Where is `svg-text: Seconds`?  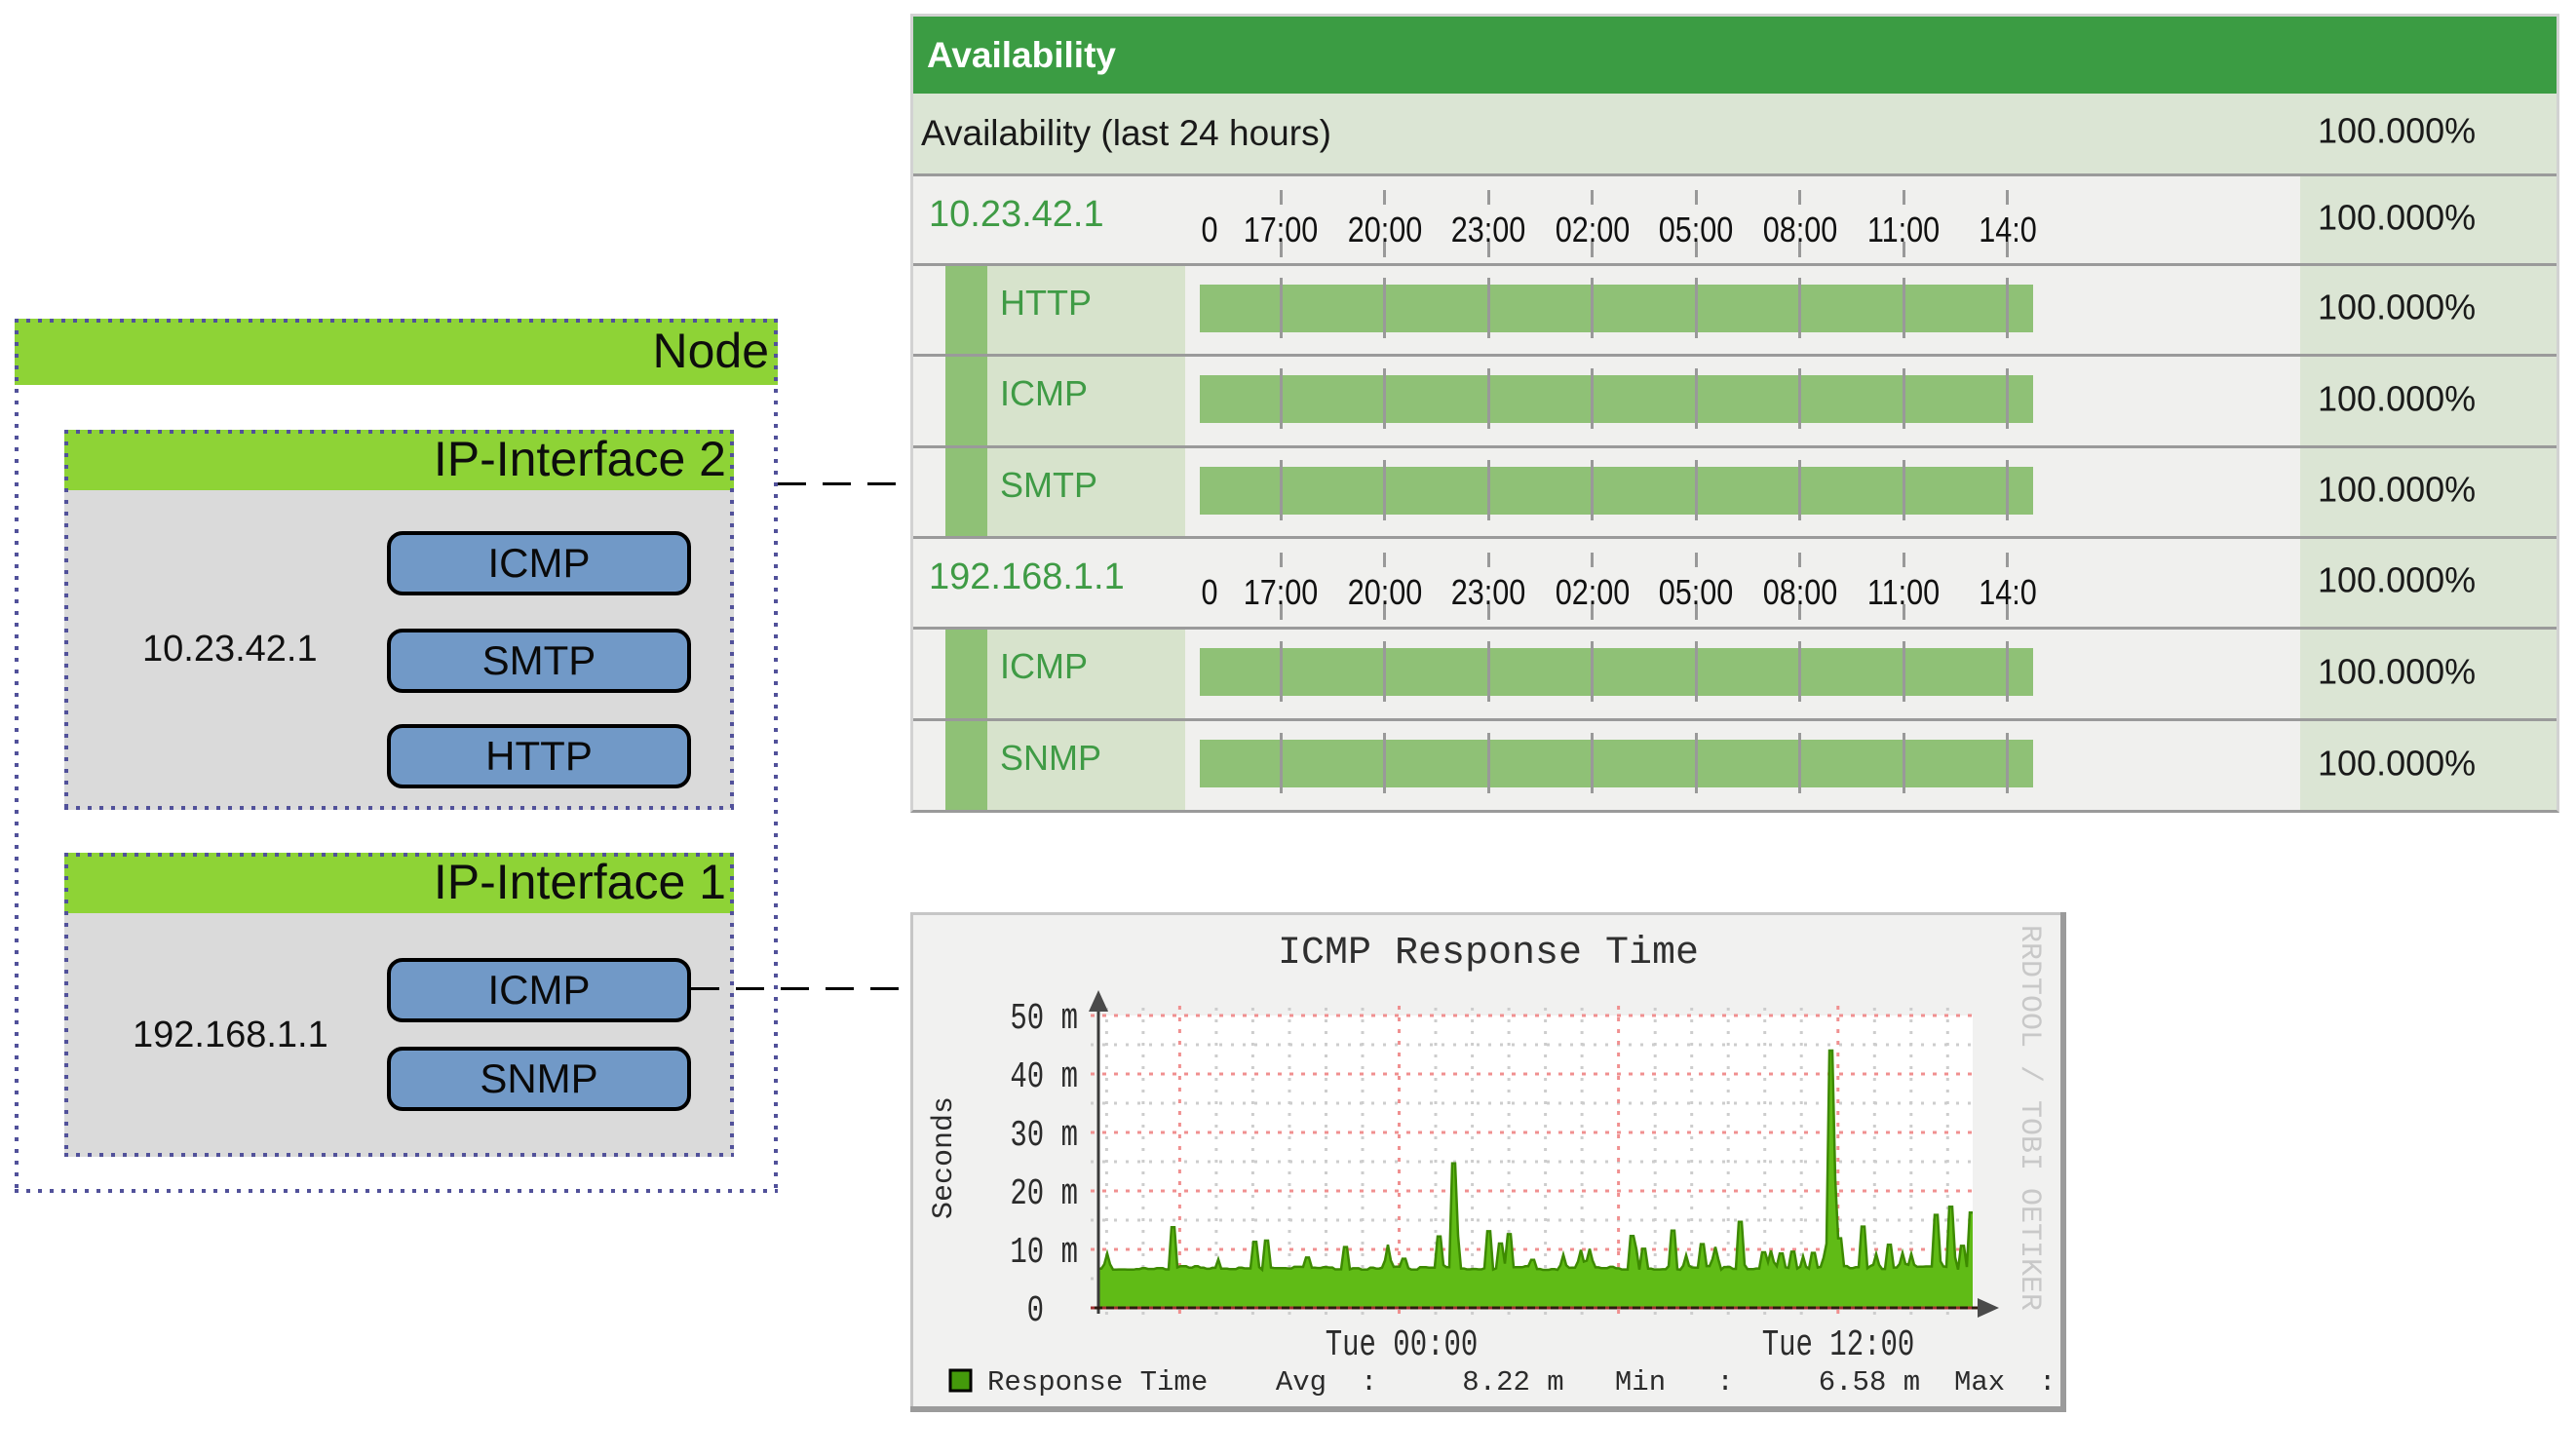
svg-text: Seconds is located at coordinates (944, 1157).